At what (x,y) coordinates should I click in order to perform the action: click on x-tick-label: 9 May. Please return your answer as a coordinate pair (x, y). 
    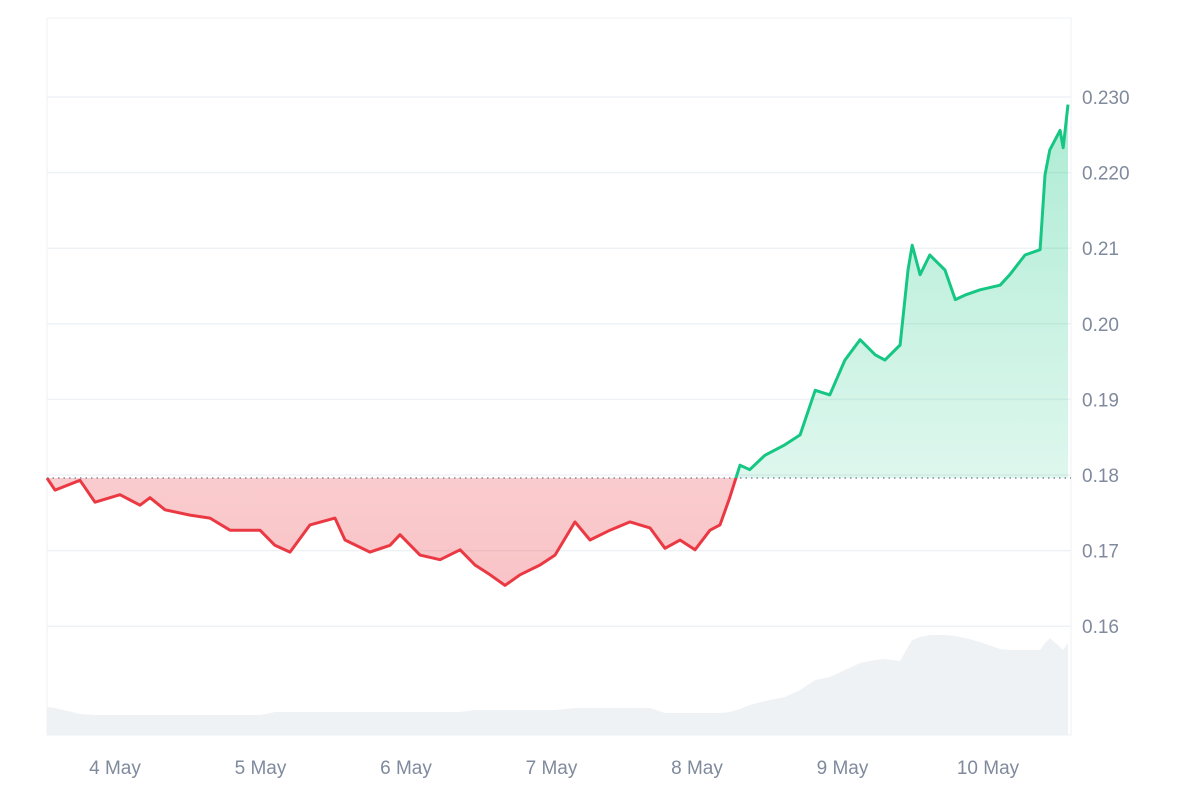
    Looking at the image, I should click on (843, 768).